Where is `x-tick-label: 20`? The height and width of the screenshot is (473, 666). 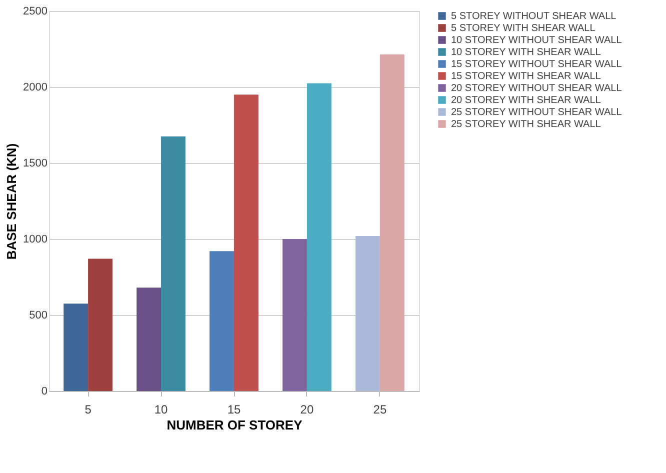
x-tick-label: 20 is located at coordinates (307, 409).